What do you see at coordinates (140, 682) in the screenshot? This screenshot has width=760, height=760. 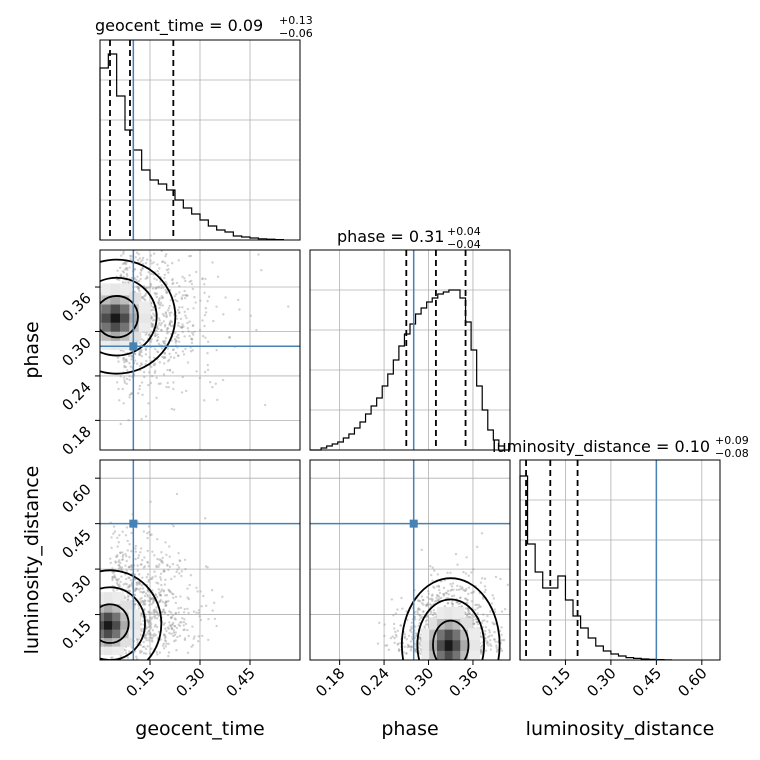 I see `xtick-label-geocent_time-0: 0.15` at bounding box center [140, 682].